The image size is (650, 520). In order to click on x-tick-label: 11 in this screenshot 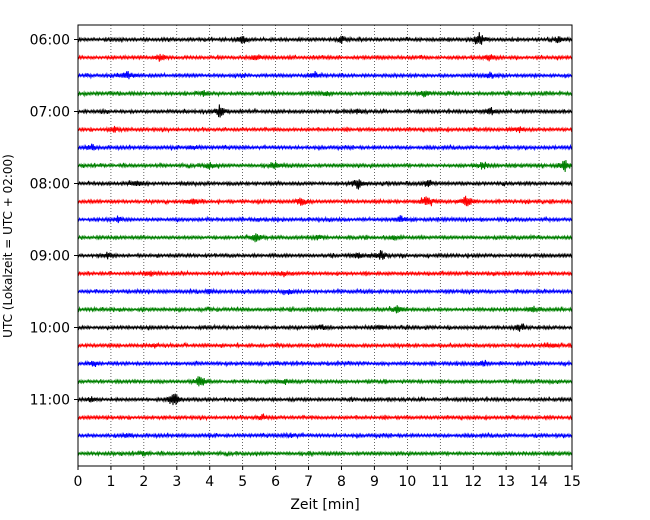, I will do `click(440, 482)`.